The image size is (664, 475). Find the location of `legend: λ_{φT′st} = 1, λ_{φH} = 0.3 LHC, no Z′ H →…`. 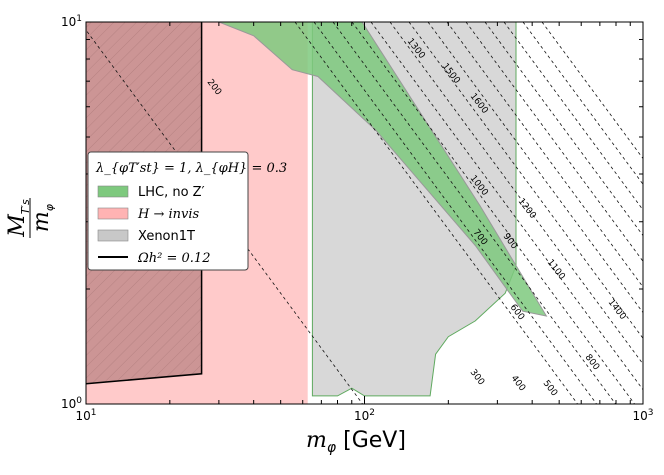

legend: λ_{φT′st} = 1, λ_{φH} = 0.3 LHC, no Z′ H →… is located at coordinates (187, 211).